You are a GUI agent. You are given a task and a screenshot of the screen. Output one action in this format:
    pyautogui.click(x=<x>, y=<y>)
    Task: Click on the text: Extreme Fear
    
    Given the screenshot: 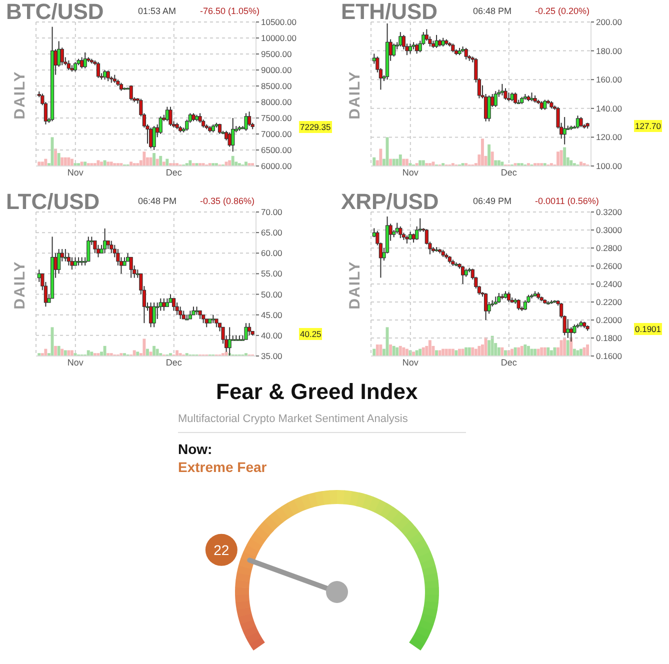 What is the action you would take?
    pyautogui.click(x=222, y=467)
    